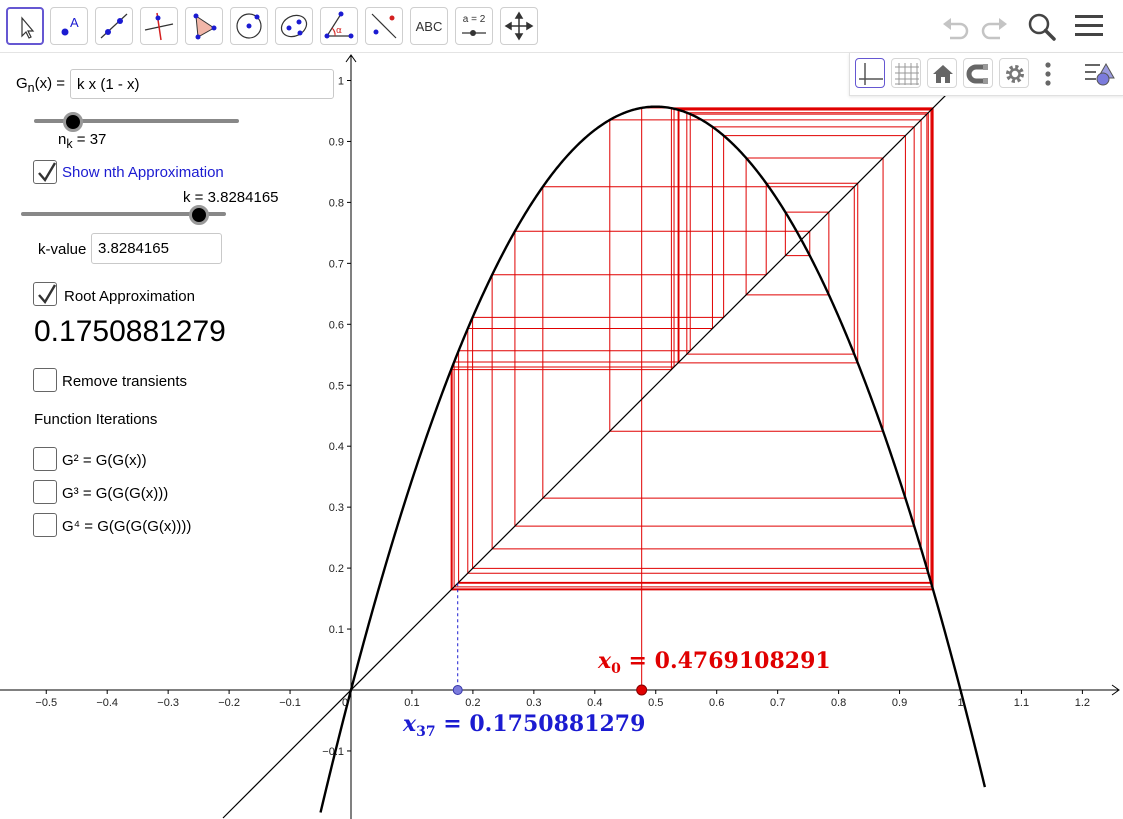  I want to click on point-tool-button: A, so click(69, 26).